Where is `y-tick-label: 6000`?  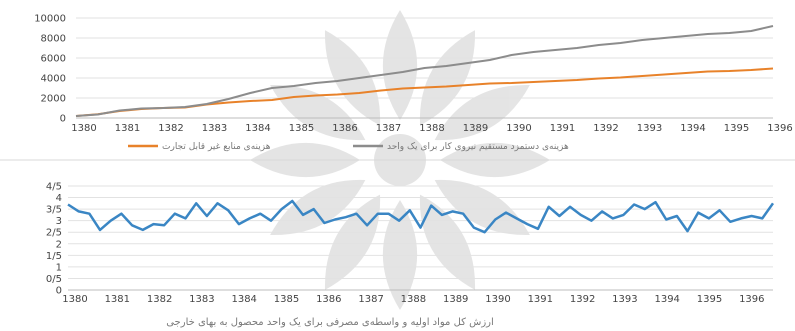
y-tick-label: 6000 is located at coordinates (53, 59).